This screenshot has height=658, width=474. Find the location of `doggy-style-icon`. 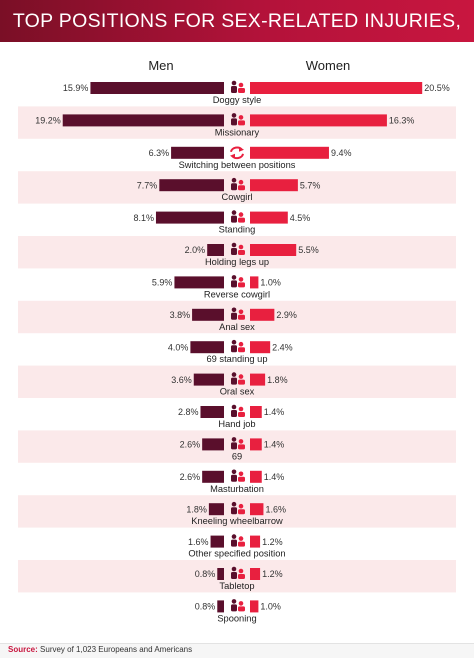

doggy-style-icon is located at coordinates (238, 86).